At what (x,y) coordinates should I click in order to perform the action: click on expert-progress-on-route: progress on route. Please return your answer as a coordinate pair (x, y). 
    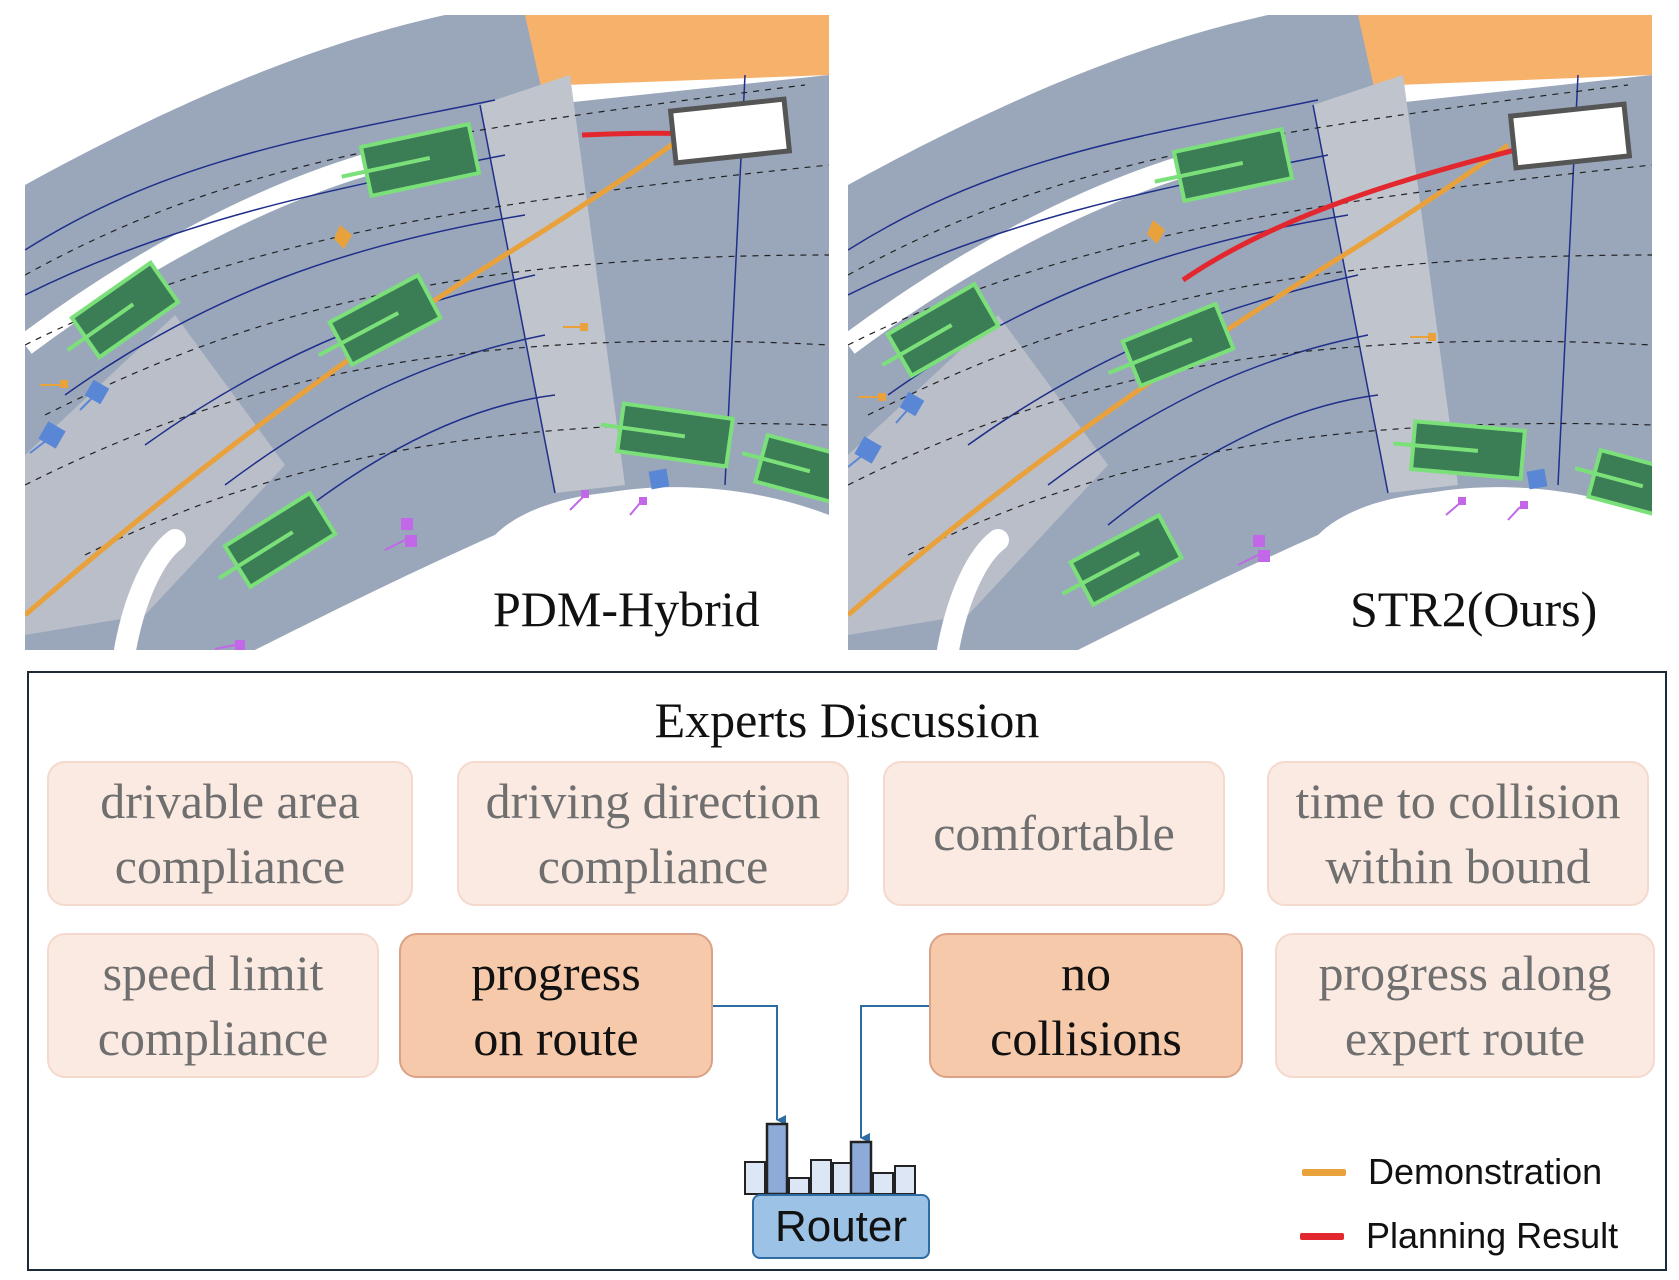
    Looking at the image, I should click on (556, 1005).